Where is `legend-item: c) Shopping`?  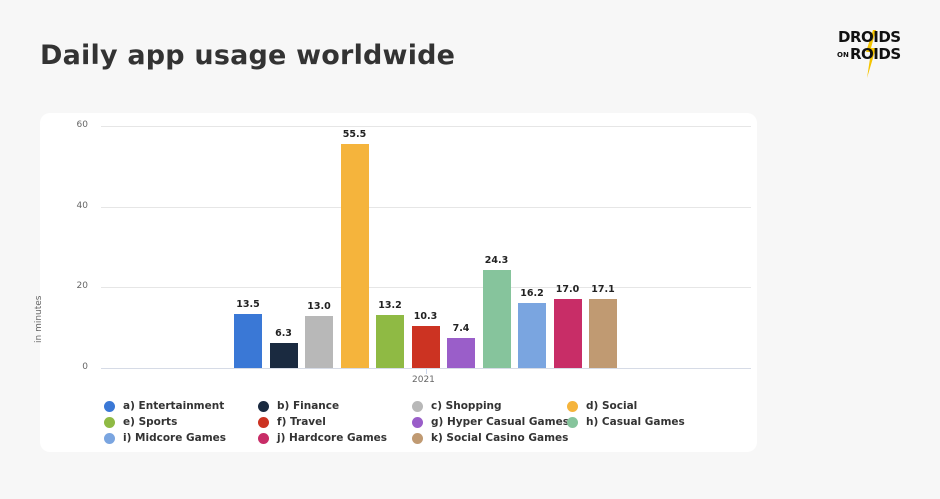
legend-item: c) Shopping is located at coordinates (457, 406).